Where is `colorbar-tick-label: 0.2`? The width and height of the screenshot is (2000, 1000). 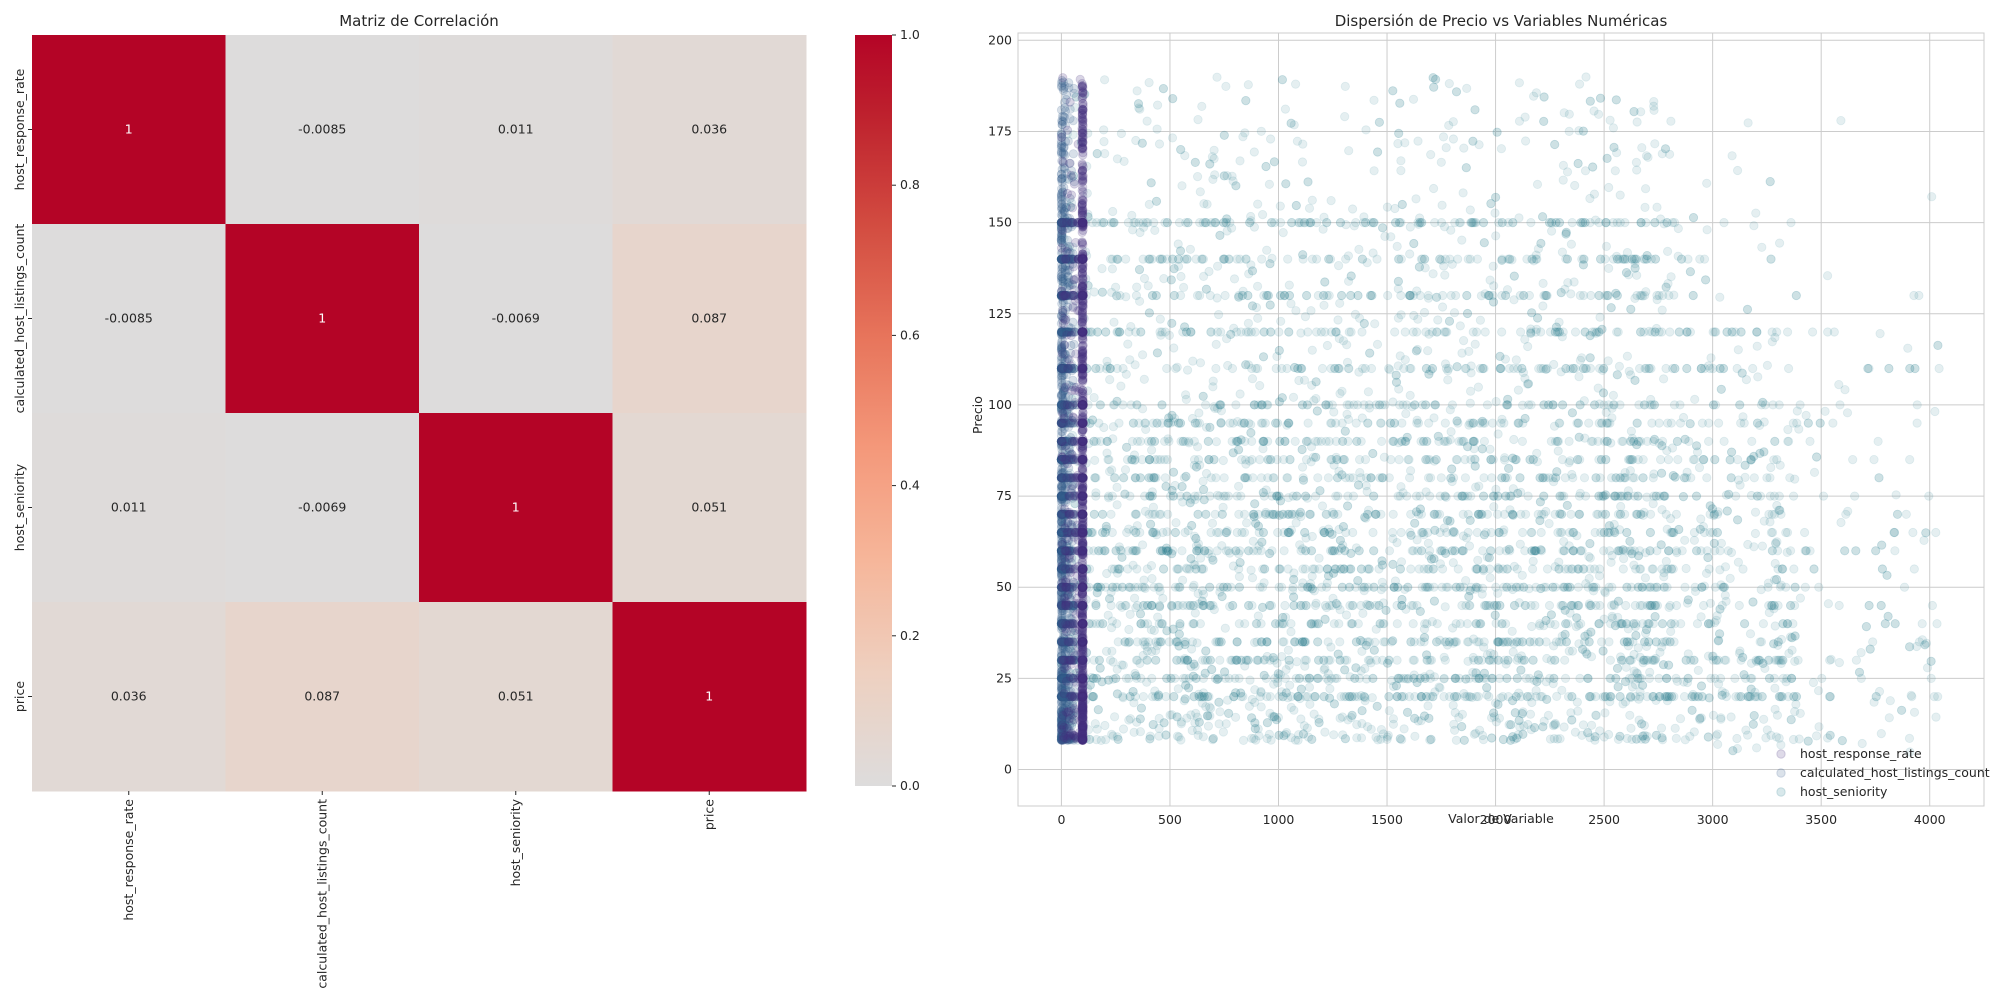
colorbar-tick-label: 0.2 is located at coordinates (910, 635).